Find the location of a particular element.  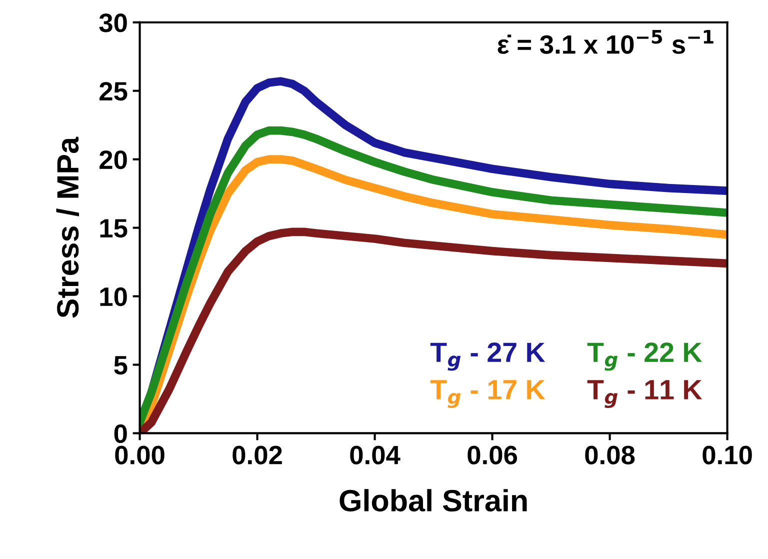

y-tick-label: 10 is located at coordinates (113, 296).